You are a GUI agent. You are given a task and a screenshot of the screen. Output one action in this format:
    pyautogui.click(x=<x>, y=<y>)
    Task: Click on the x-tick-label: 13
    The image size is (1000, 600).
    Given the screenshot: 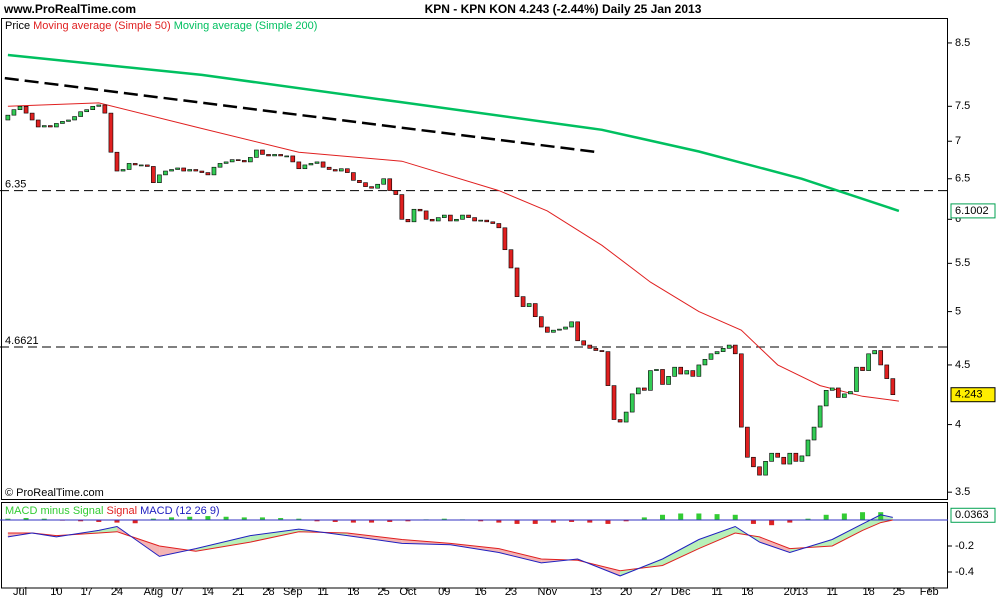 What is the action you would take?
    pyautogui.click(x=596, y=592)
    